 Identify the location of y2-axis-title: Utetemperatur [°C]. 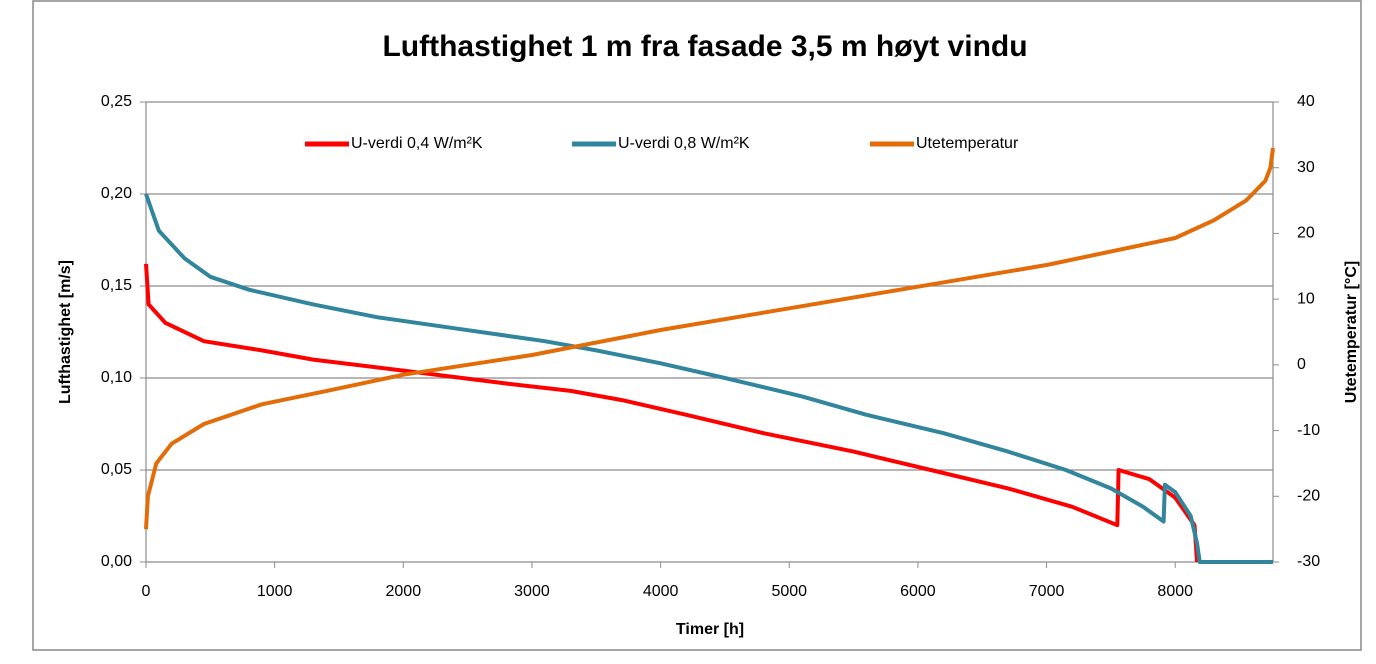
(1351, 332).